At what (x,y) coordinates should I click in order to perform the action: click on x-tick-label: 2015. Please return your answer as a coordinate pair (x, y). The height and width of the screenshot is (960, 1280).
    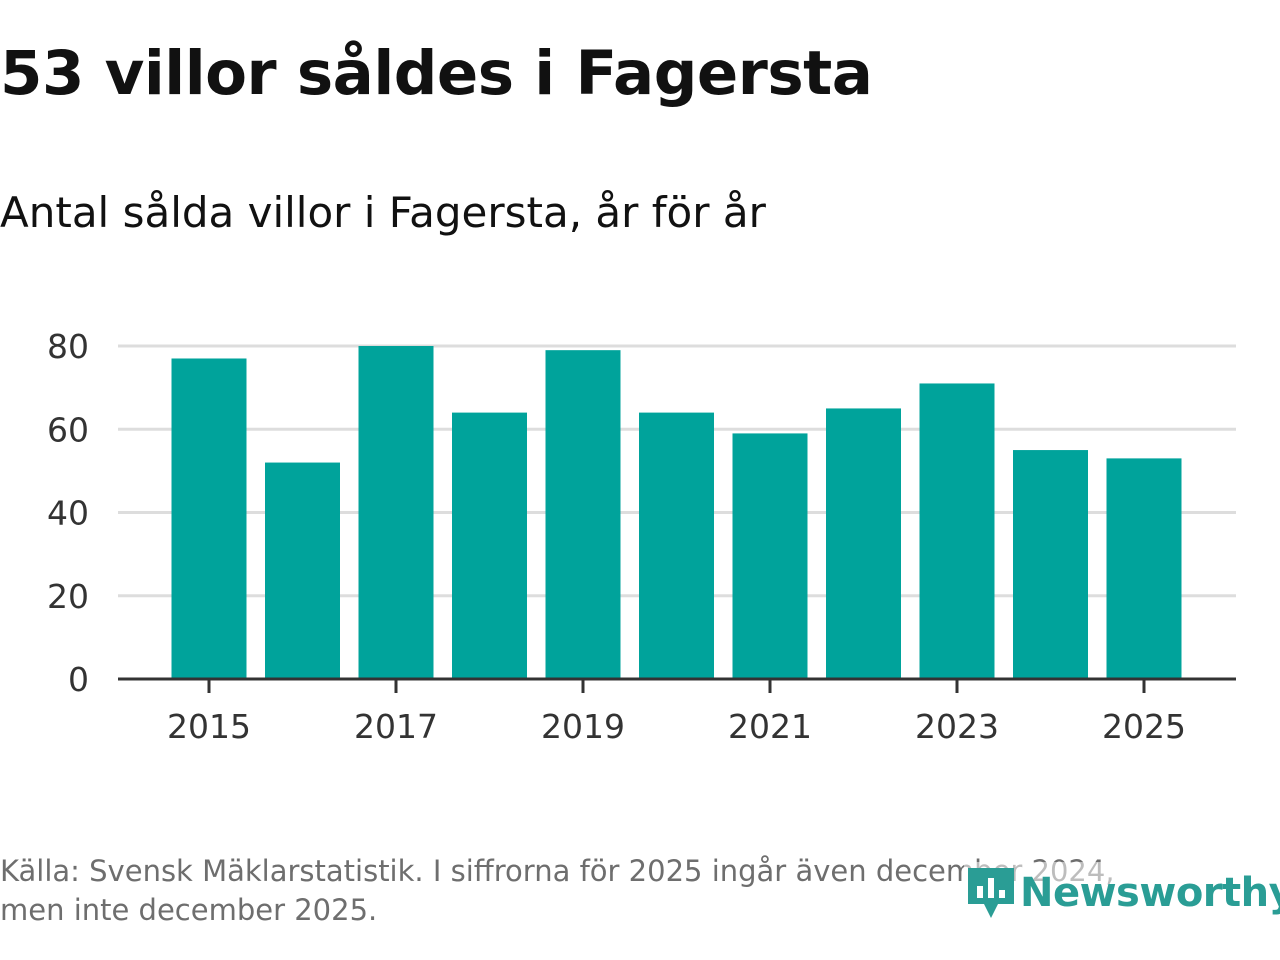
    Looking at the image, I should click on (209, 726).